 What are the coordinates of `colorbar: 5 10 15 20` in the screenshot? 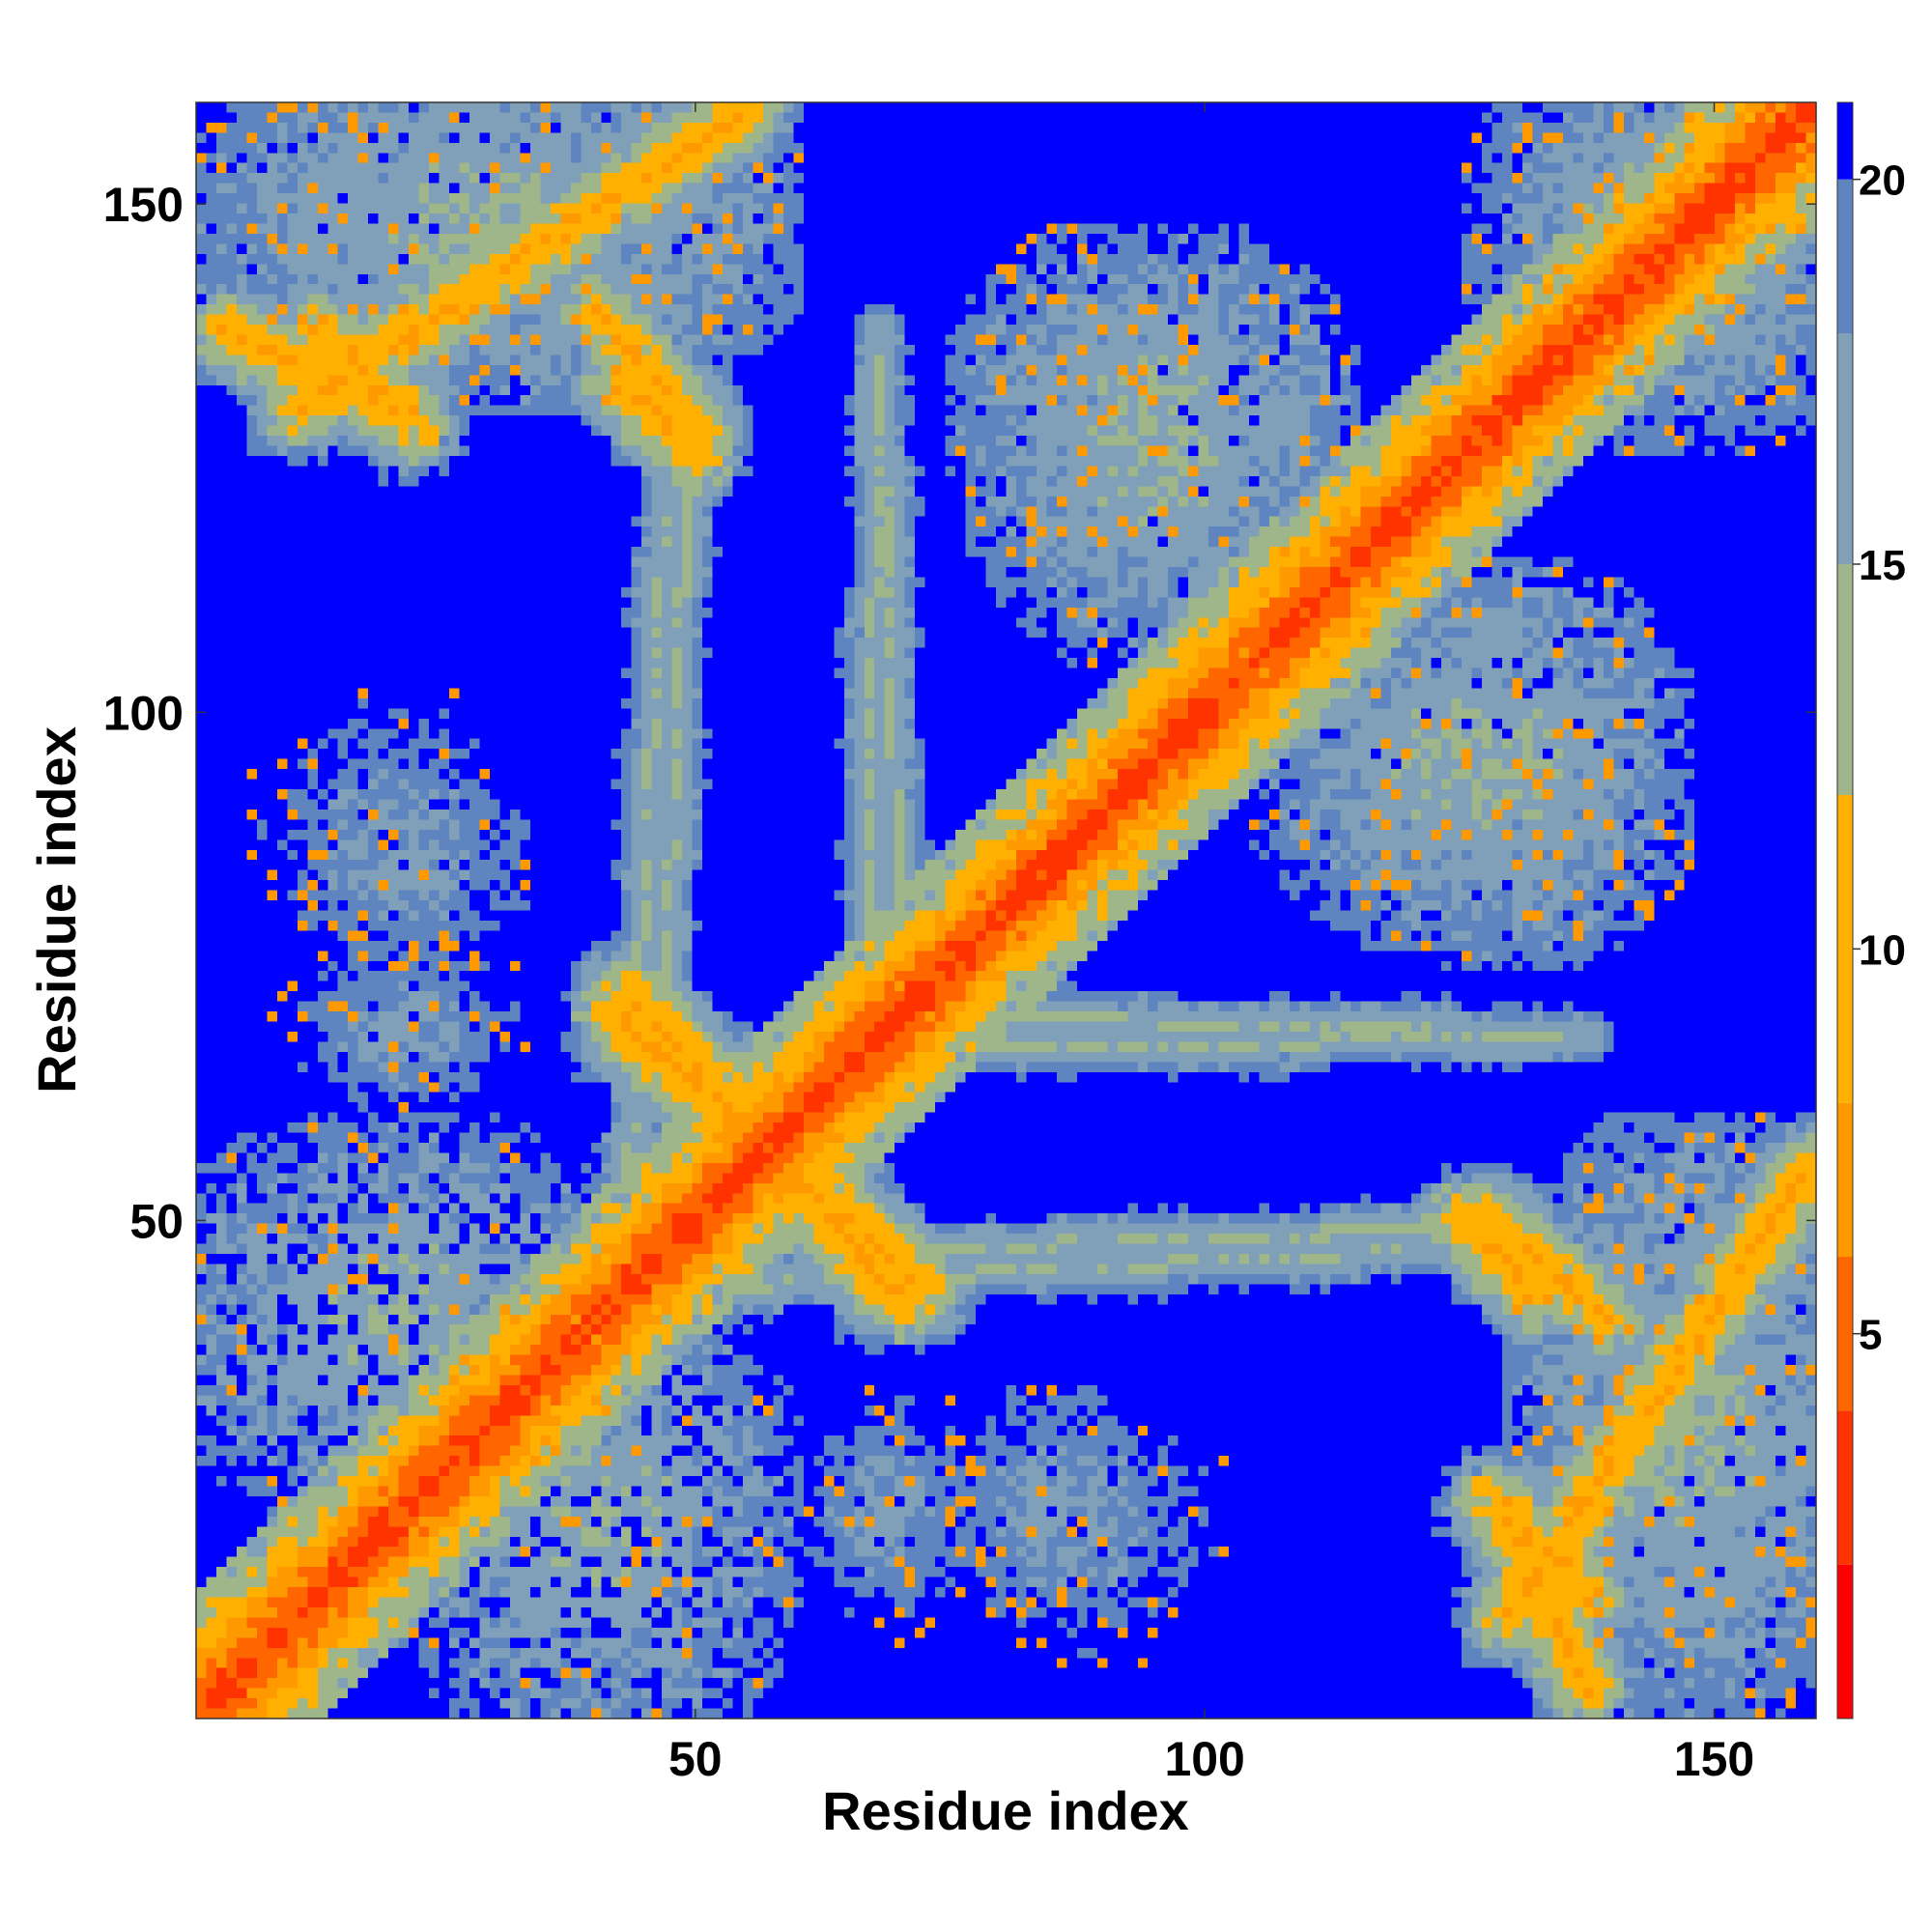 It's located at (1871, 910).